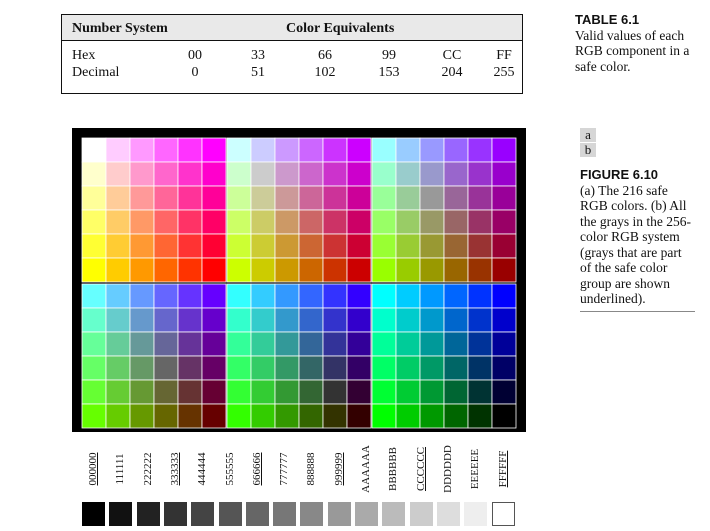 The width and height of the screenshot is (710, 531). I want to click on gray-label: 666666, so click(257, 469).